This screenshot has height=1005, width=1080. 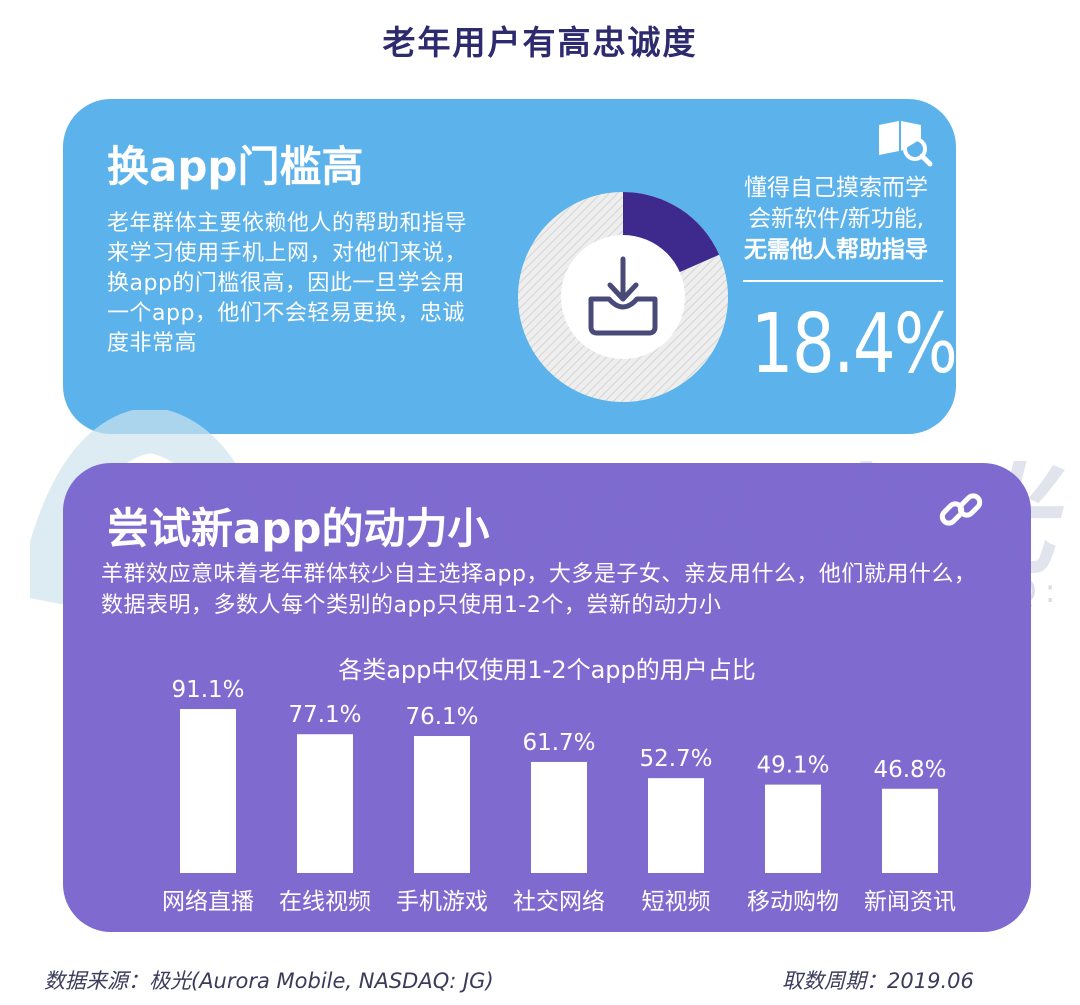 What do you see at coordinates (208, 902) in the screenshot?
I see `category-label-0: 网络直播` at bounding box center [208, 902].